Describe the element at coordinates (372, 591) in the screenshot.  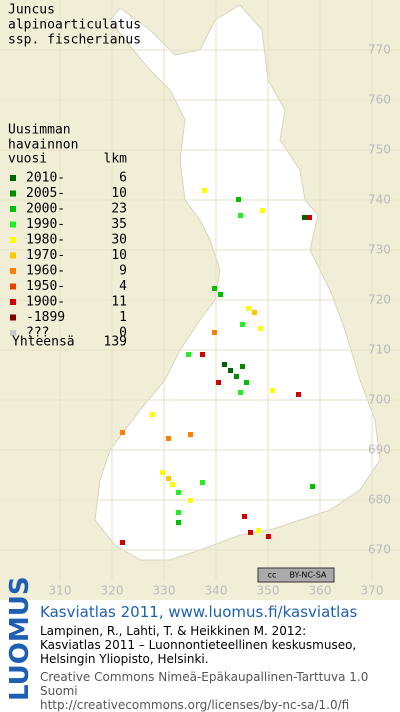
I see `x-tick-label: 370` at that location.